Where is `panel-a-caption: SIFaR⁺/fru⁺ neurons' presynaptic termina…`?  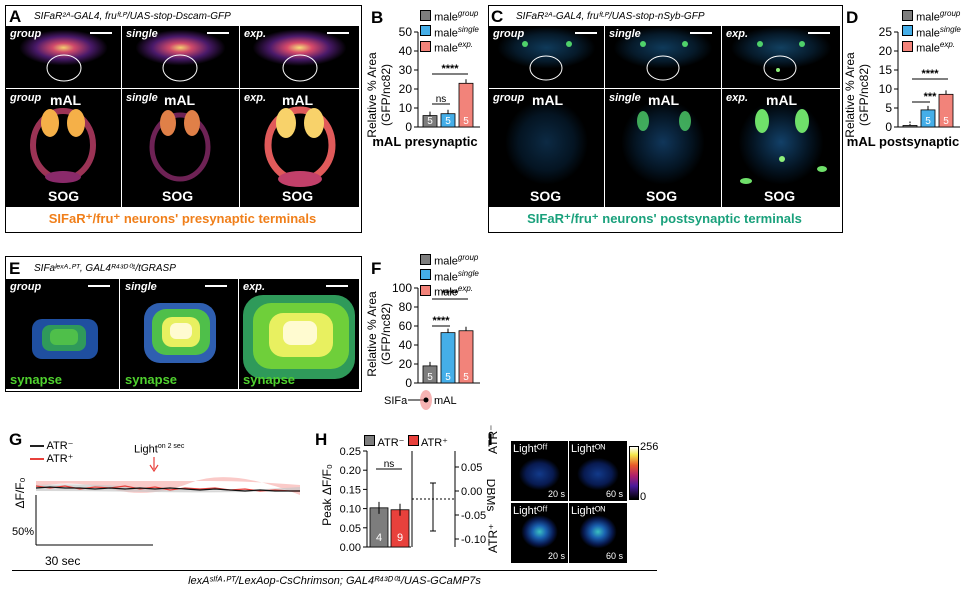
panel-a-caption: SIFaR⁺/fru⁺ neurons' presynaptic termina… is located at coordinates (182, 218).